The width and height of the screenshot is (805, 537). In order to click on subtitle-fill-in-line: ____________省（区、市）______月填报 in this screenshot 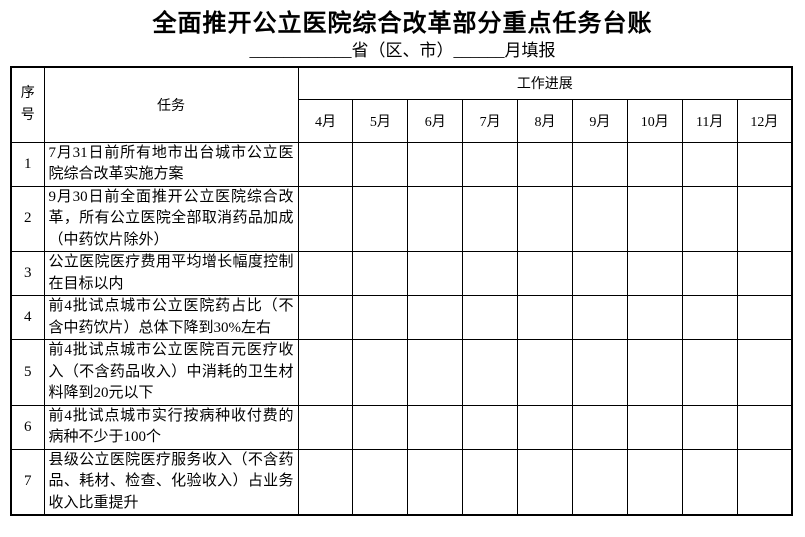, I will do `click(402, 50)`.